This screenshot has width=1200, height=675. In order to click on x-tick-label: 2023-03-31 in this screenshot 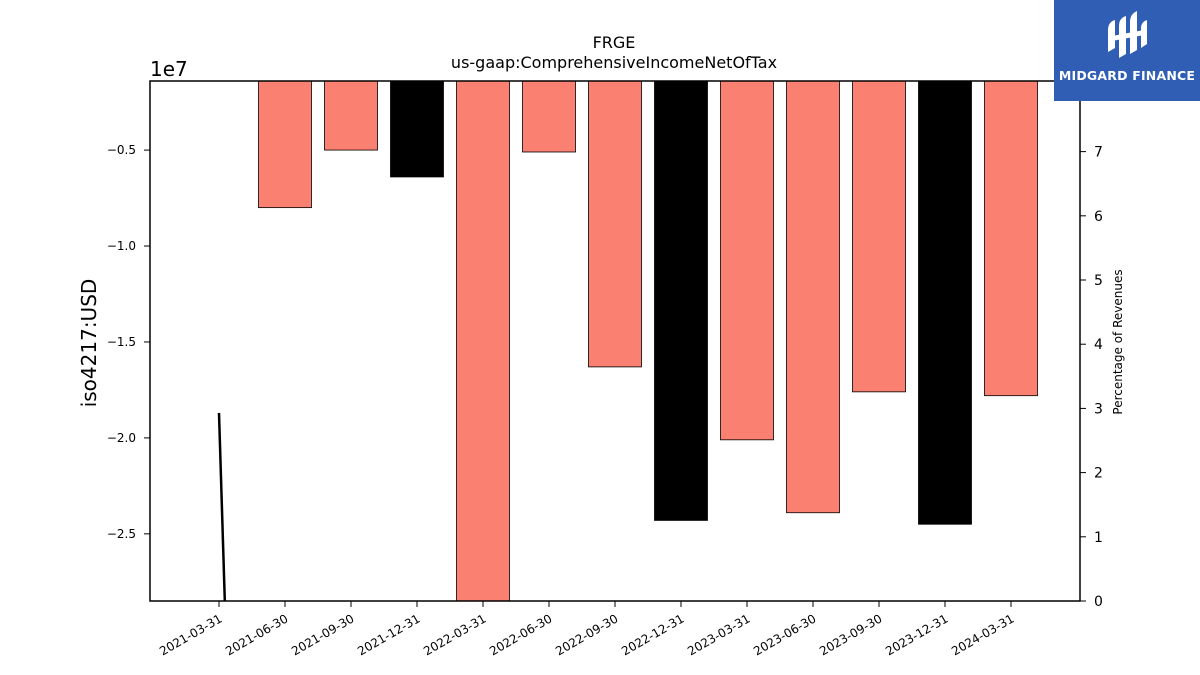, I will do `click(718, 634)`.